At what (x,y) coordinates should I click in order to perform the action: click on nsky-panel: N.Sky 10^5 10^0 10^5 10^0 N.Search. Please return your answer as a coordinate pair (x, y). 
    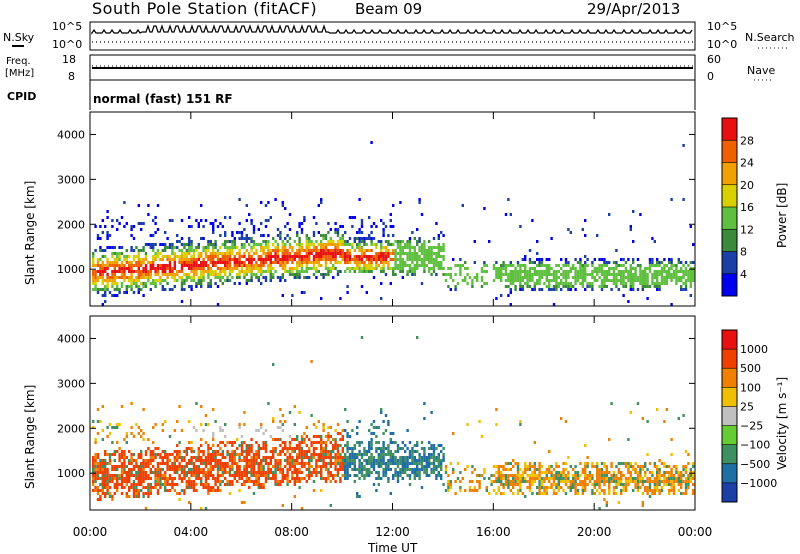
    Looking at the image, I should click on (399, 35).